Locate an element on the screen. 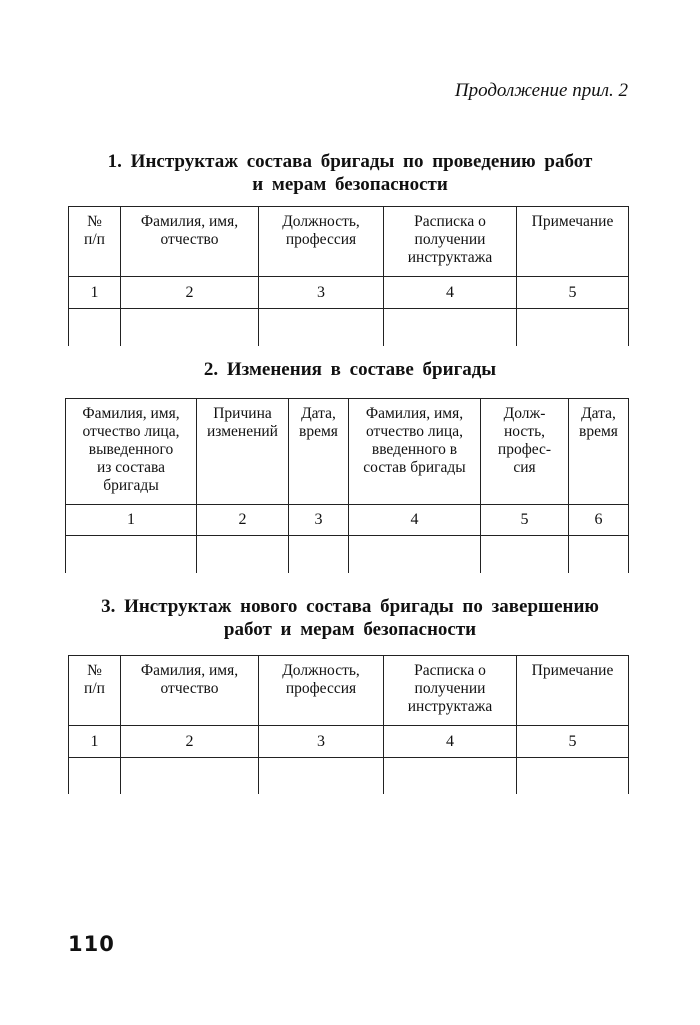  column-header: Долж- ность, профес- сия is located at coordinates (524, 451).